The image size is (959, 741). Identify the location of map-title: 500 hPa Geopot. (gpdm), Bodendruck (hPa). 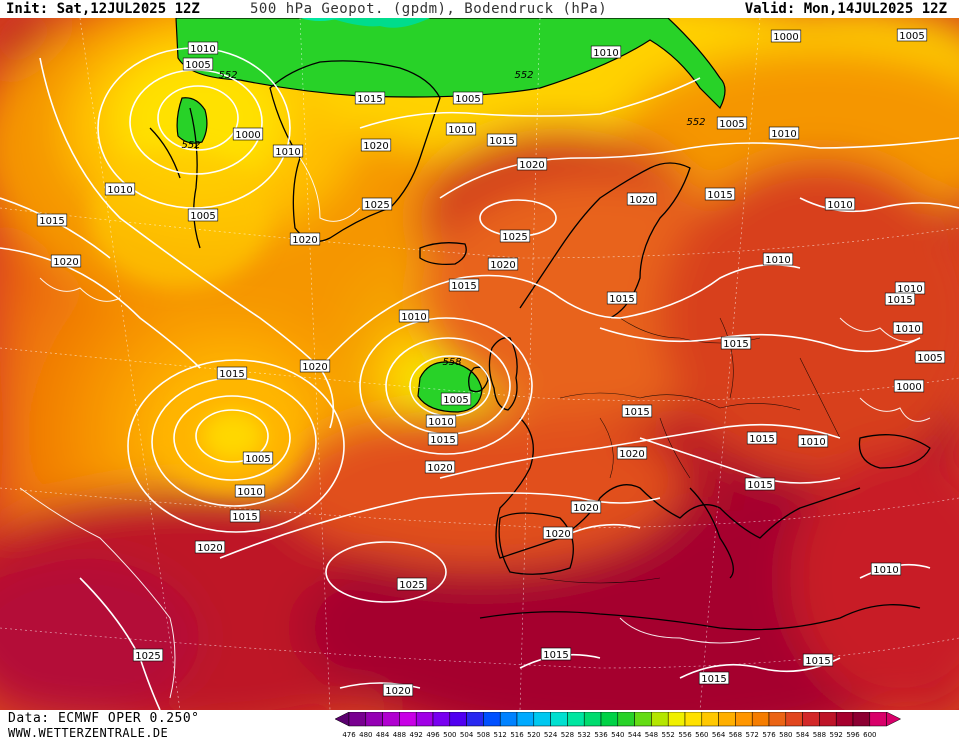
(429, 9).